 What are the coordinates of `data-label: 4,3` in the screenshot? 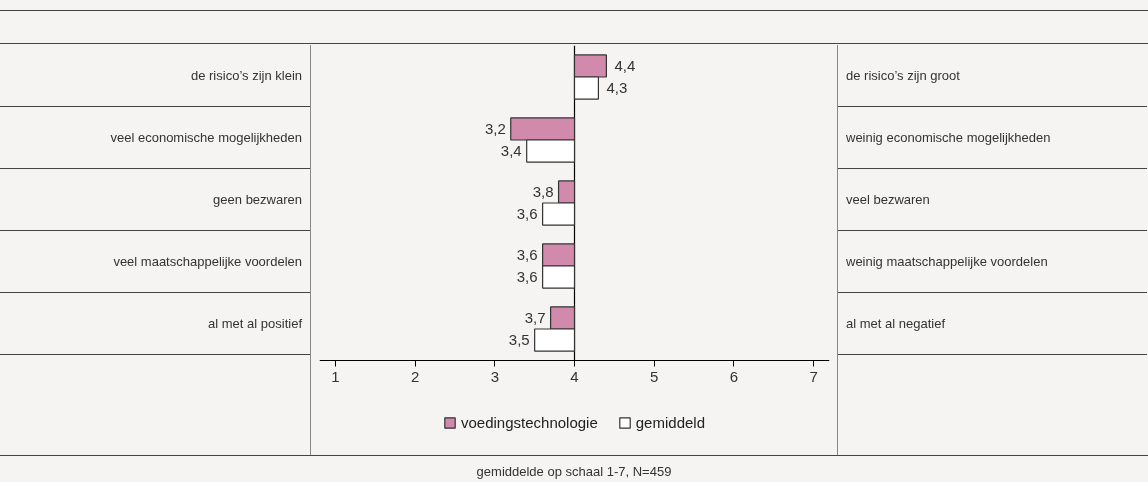 It's located at (617, 88).